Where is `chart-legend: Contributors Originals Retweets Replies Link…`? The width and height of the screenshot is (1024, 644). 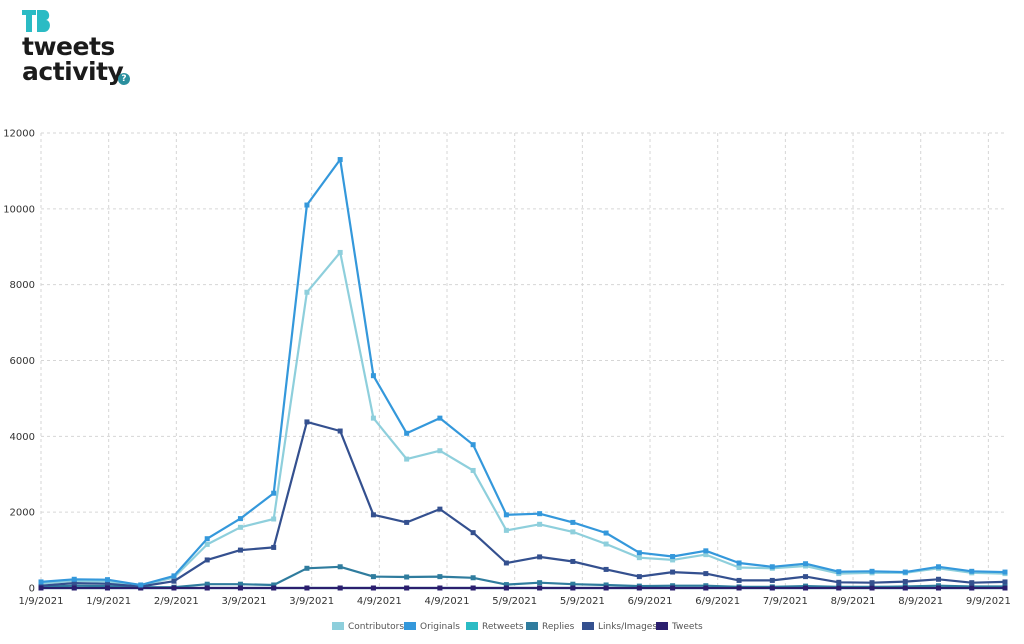
chart-legend: Contributors Originals Retweets Replies Link… is located at coordinates (512, 629).